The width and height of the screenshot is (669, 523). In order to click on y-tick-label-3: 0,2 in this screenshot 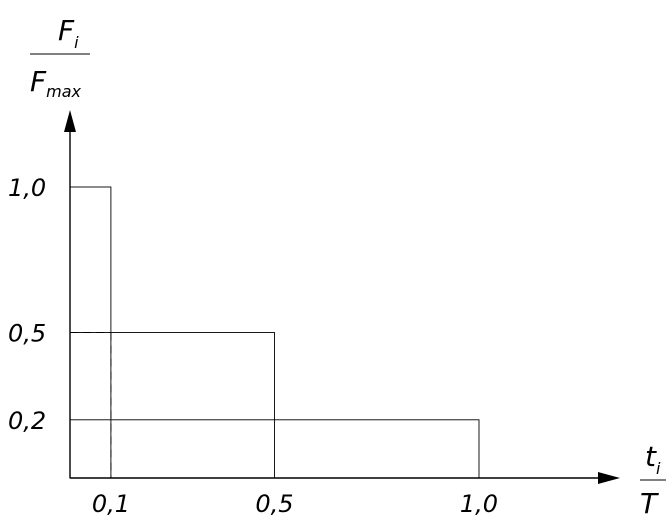, I will do `click(27, 421)`.